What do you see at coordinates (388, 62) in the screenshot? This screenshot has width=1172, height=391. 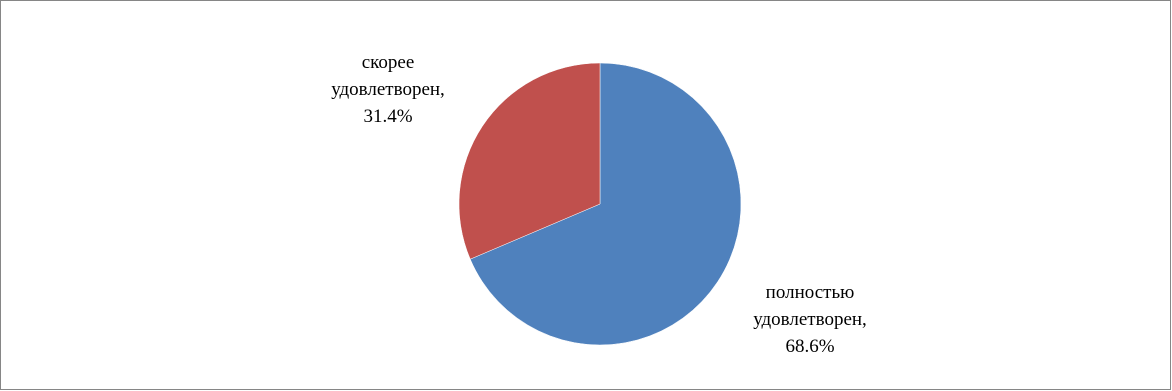 I see `data-label-line: скорее` at bounding box center [388, 62].